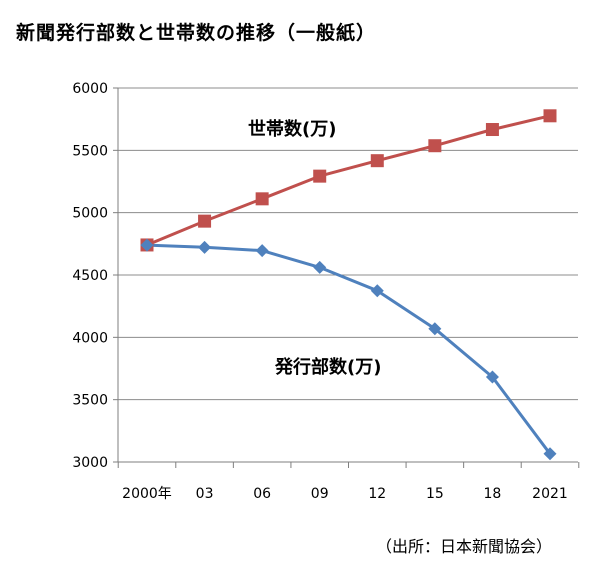 The height and width of the screenshot is (570, 606). I want to click on x-tick-label: 03, so click(205, 494).